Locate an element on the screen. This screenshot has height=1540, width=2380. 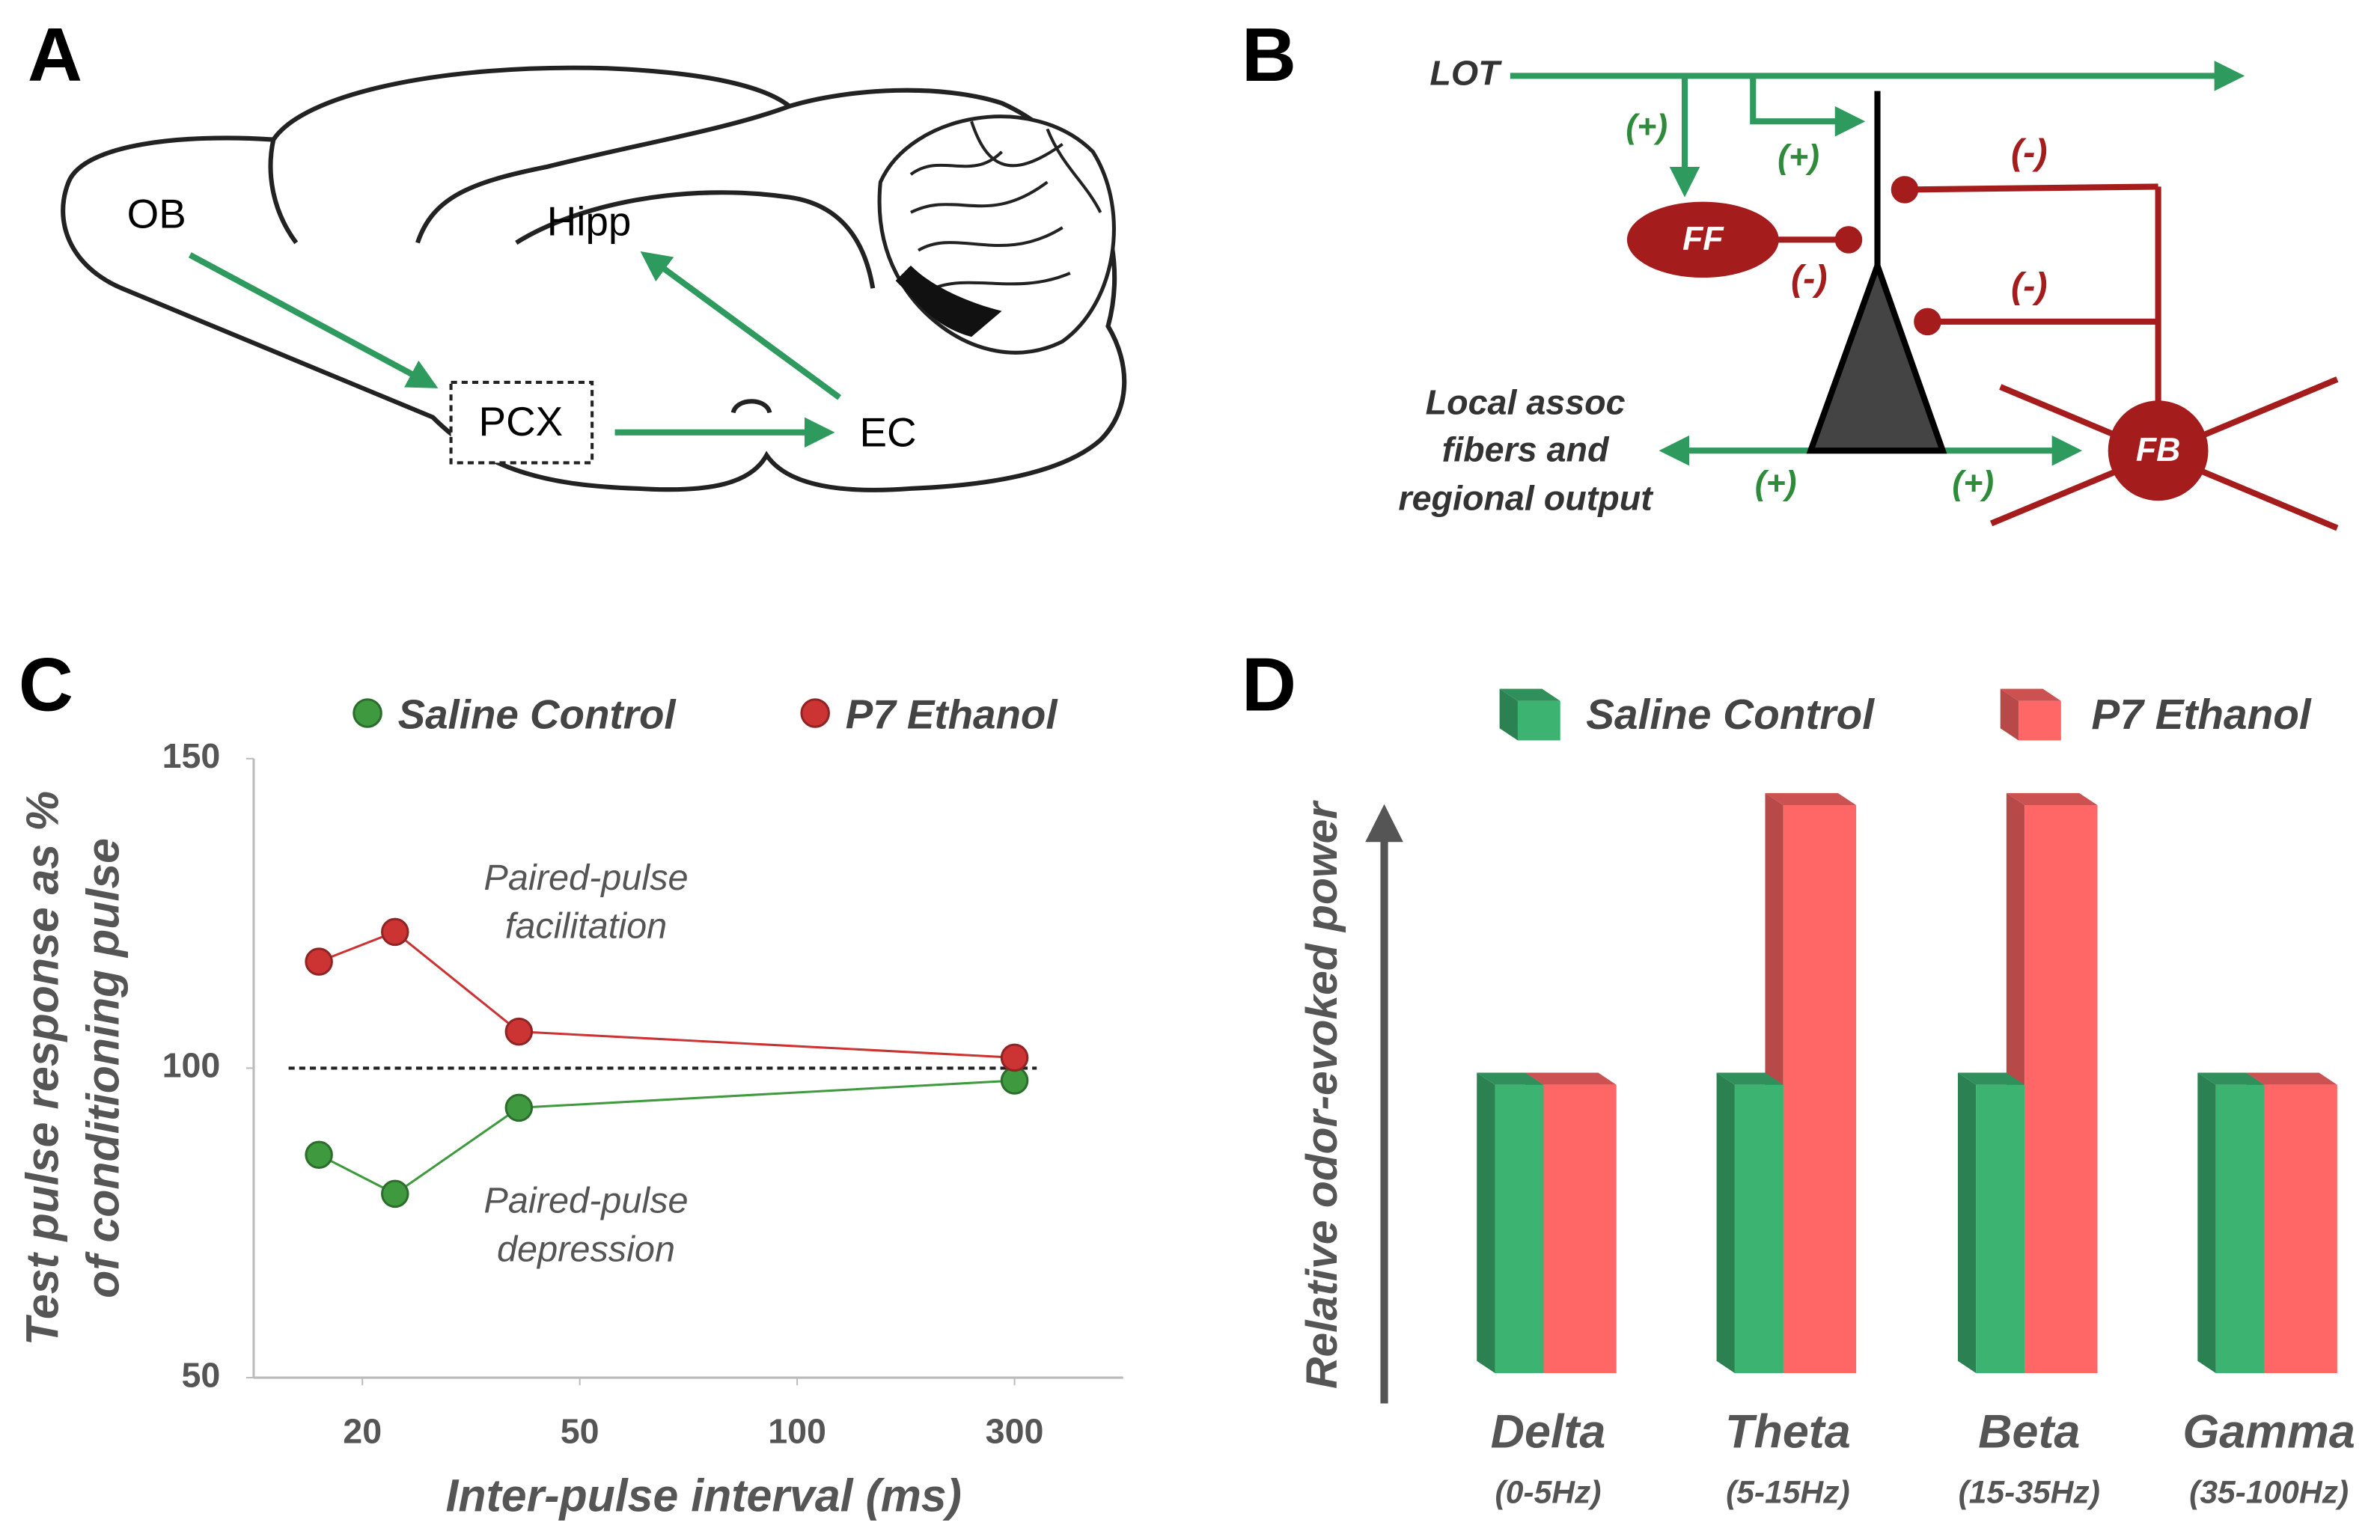
panel-label: B is located at coordinates (1269, 55).